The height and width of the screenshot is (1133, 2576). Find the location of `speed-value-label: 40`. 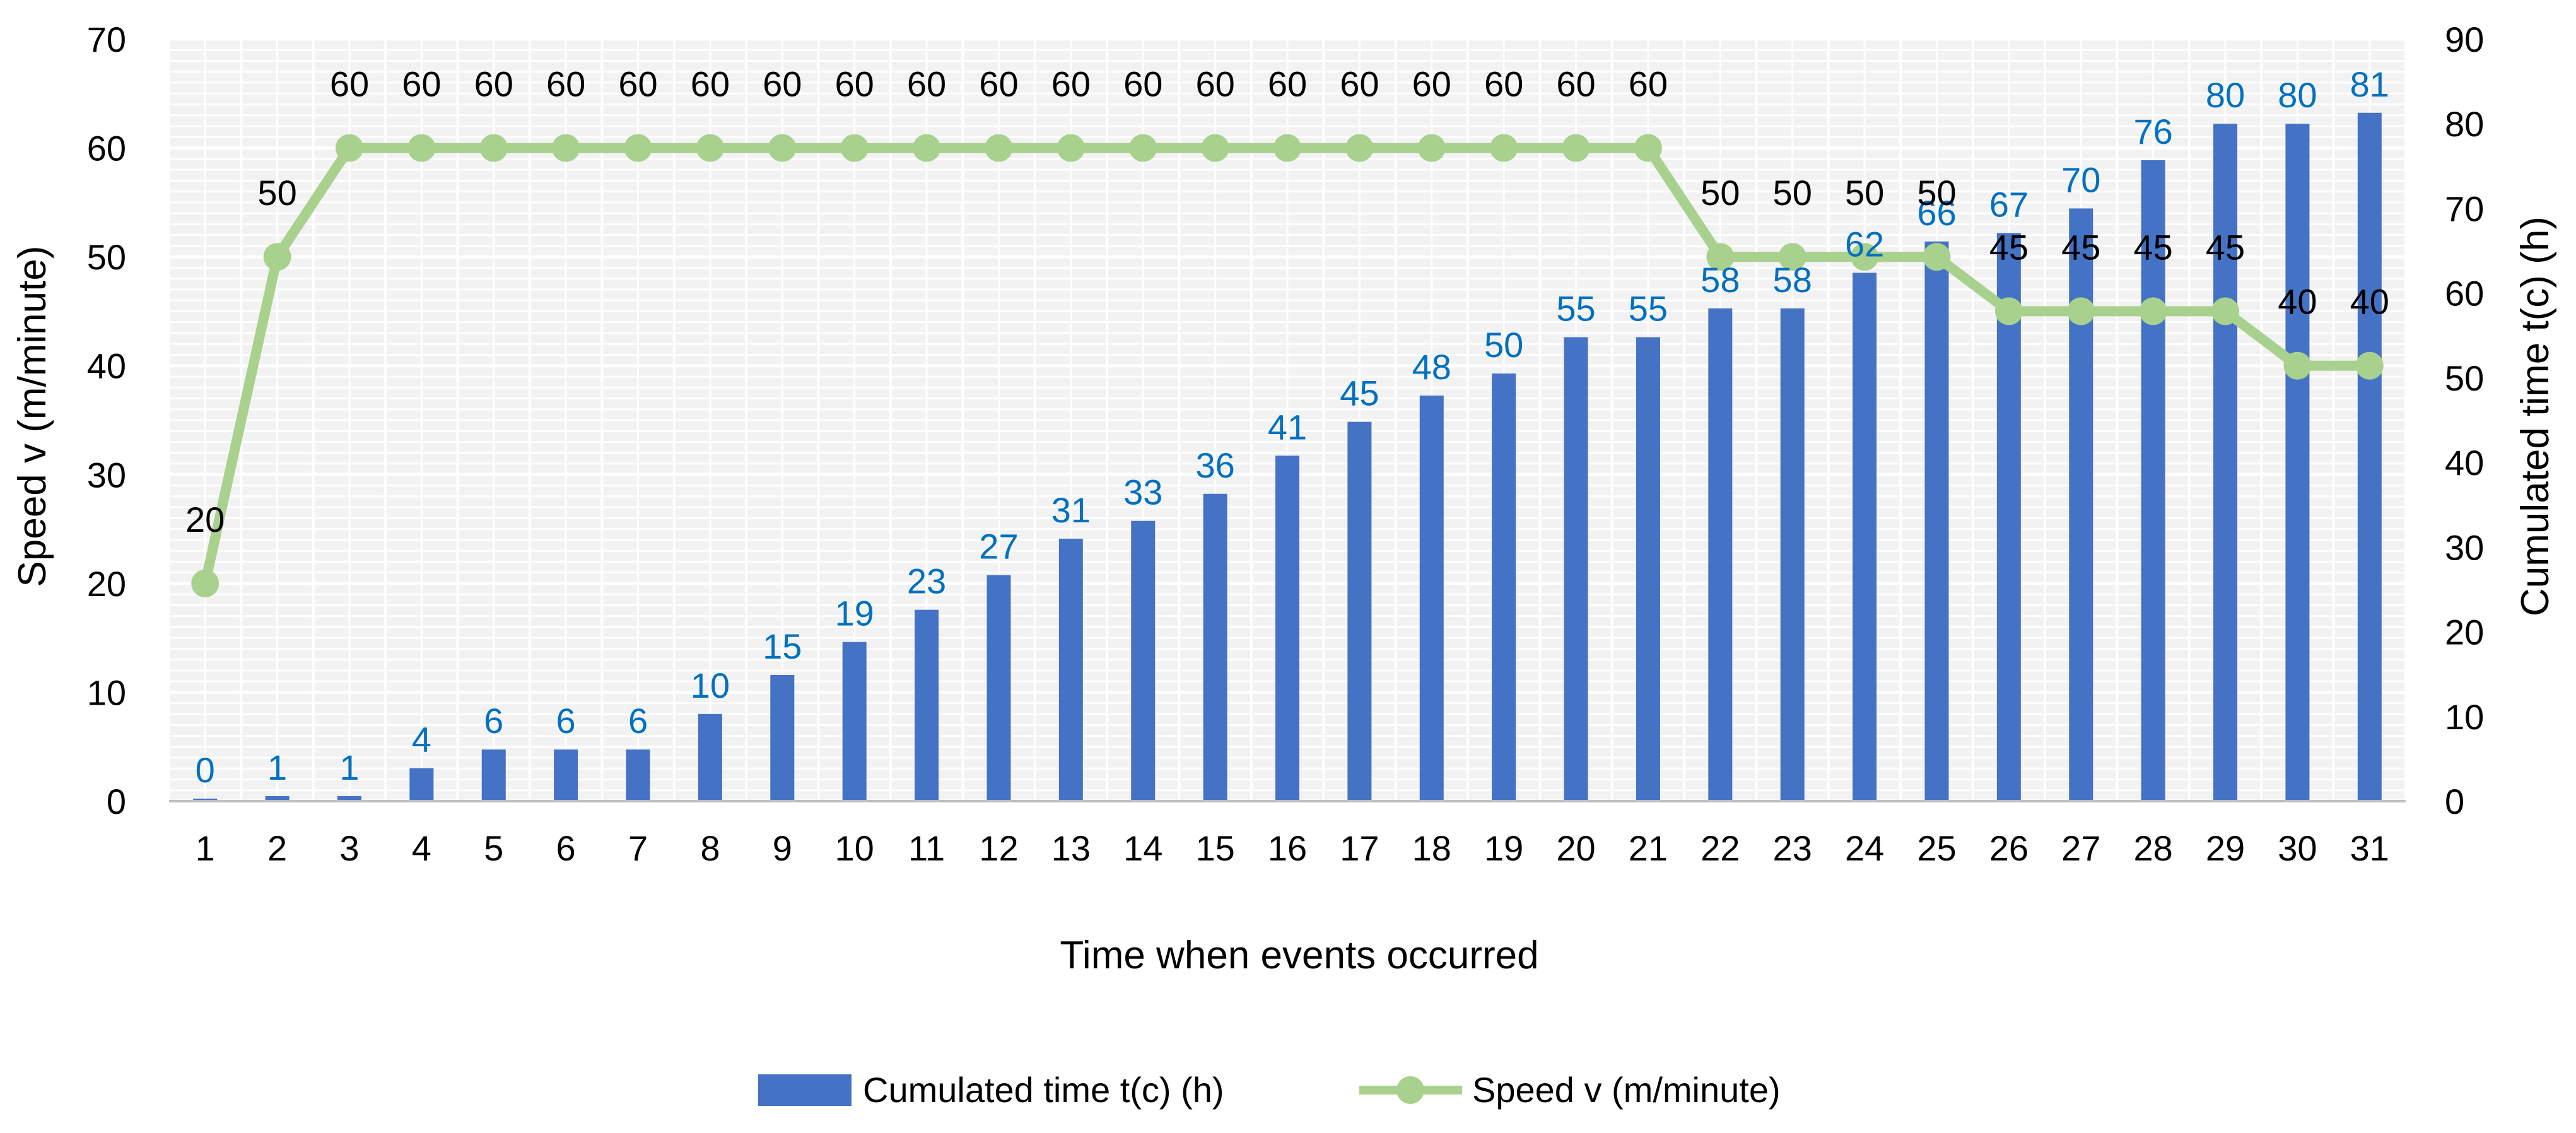

speed-value-label: 40 is located at coordinates (2297, 302).